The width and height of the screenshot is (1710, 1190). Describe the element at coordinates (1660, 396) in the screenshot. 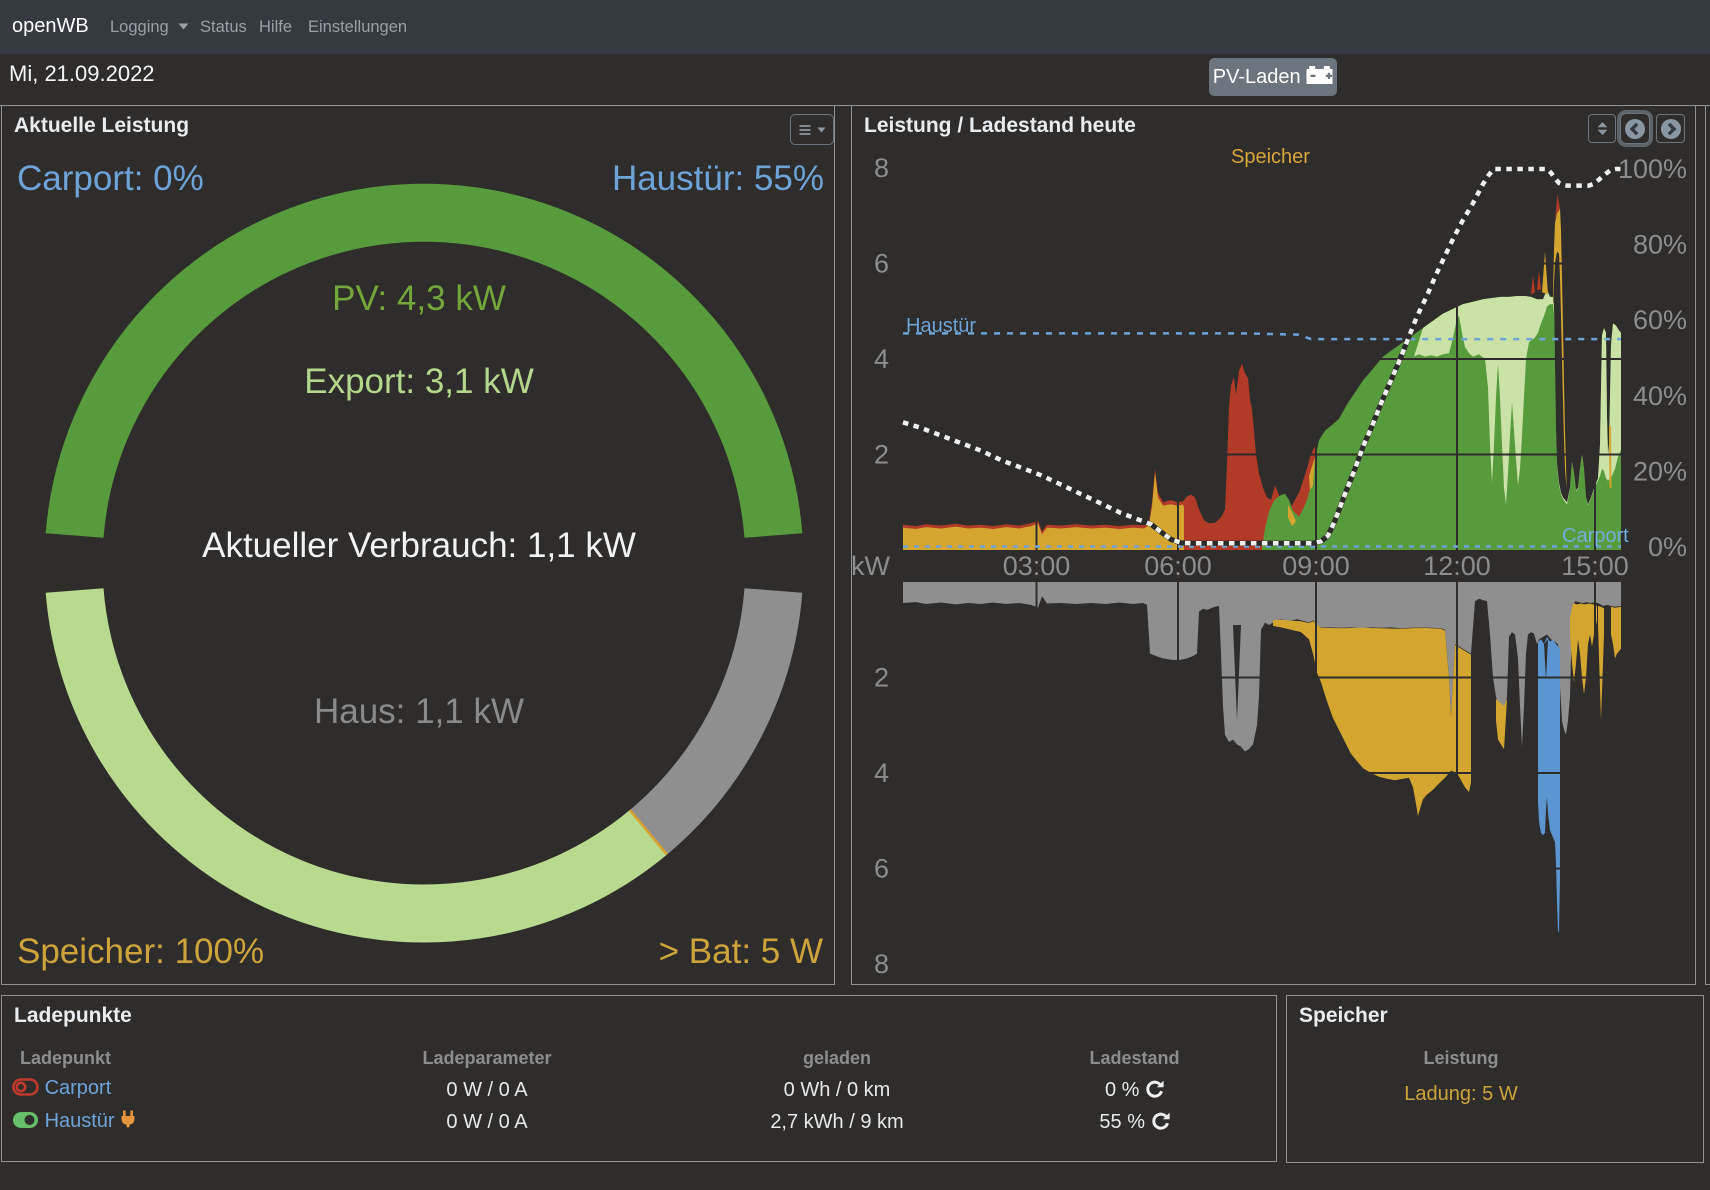

I see `svg-text: 40%` at that location.